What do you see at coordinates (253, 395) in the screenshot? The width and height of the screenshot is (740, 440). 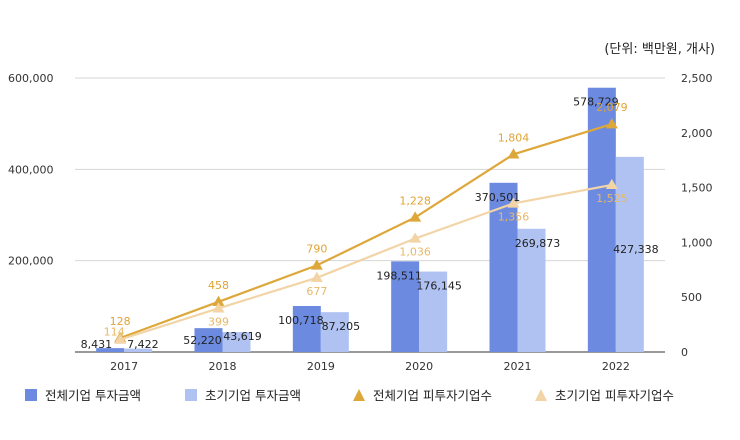 I see `legend-label: 초기기업 투자금액` at bounding box center [253, 395].